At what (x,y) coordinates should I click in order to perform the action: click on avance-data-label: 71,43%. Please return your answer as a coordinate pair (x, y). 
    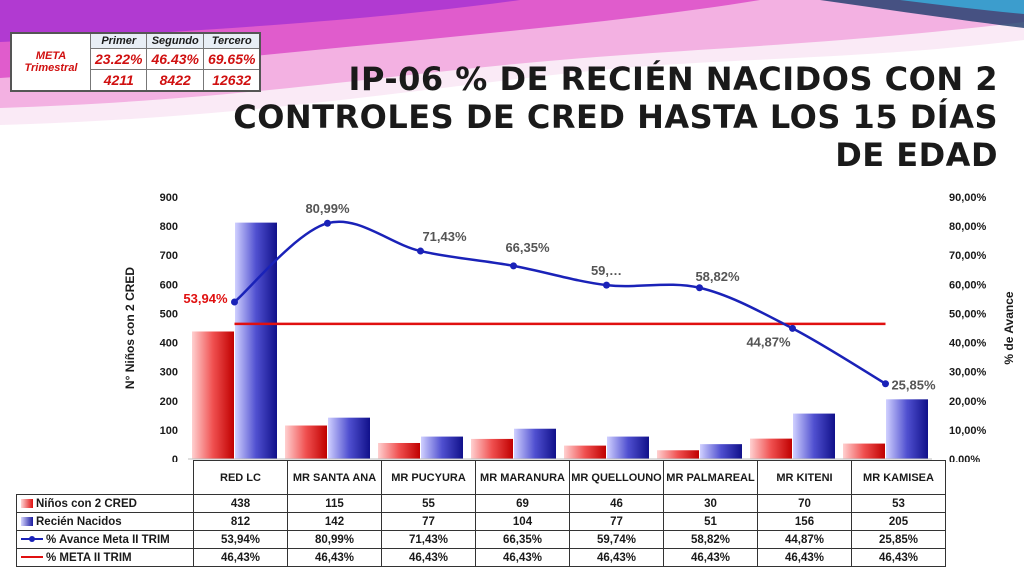
    Looking at the image, I should click on (444, 236).